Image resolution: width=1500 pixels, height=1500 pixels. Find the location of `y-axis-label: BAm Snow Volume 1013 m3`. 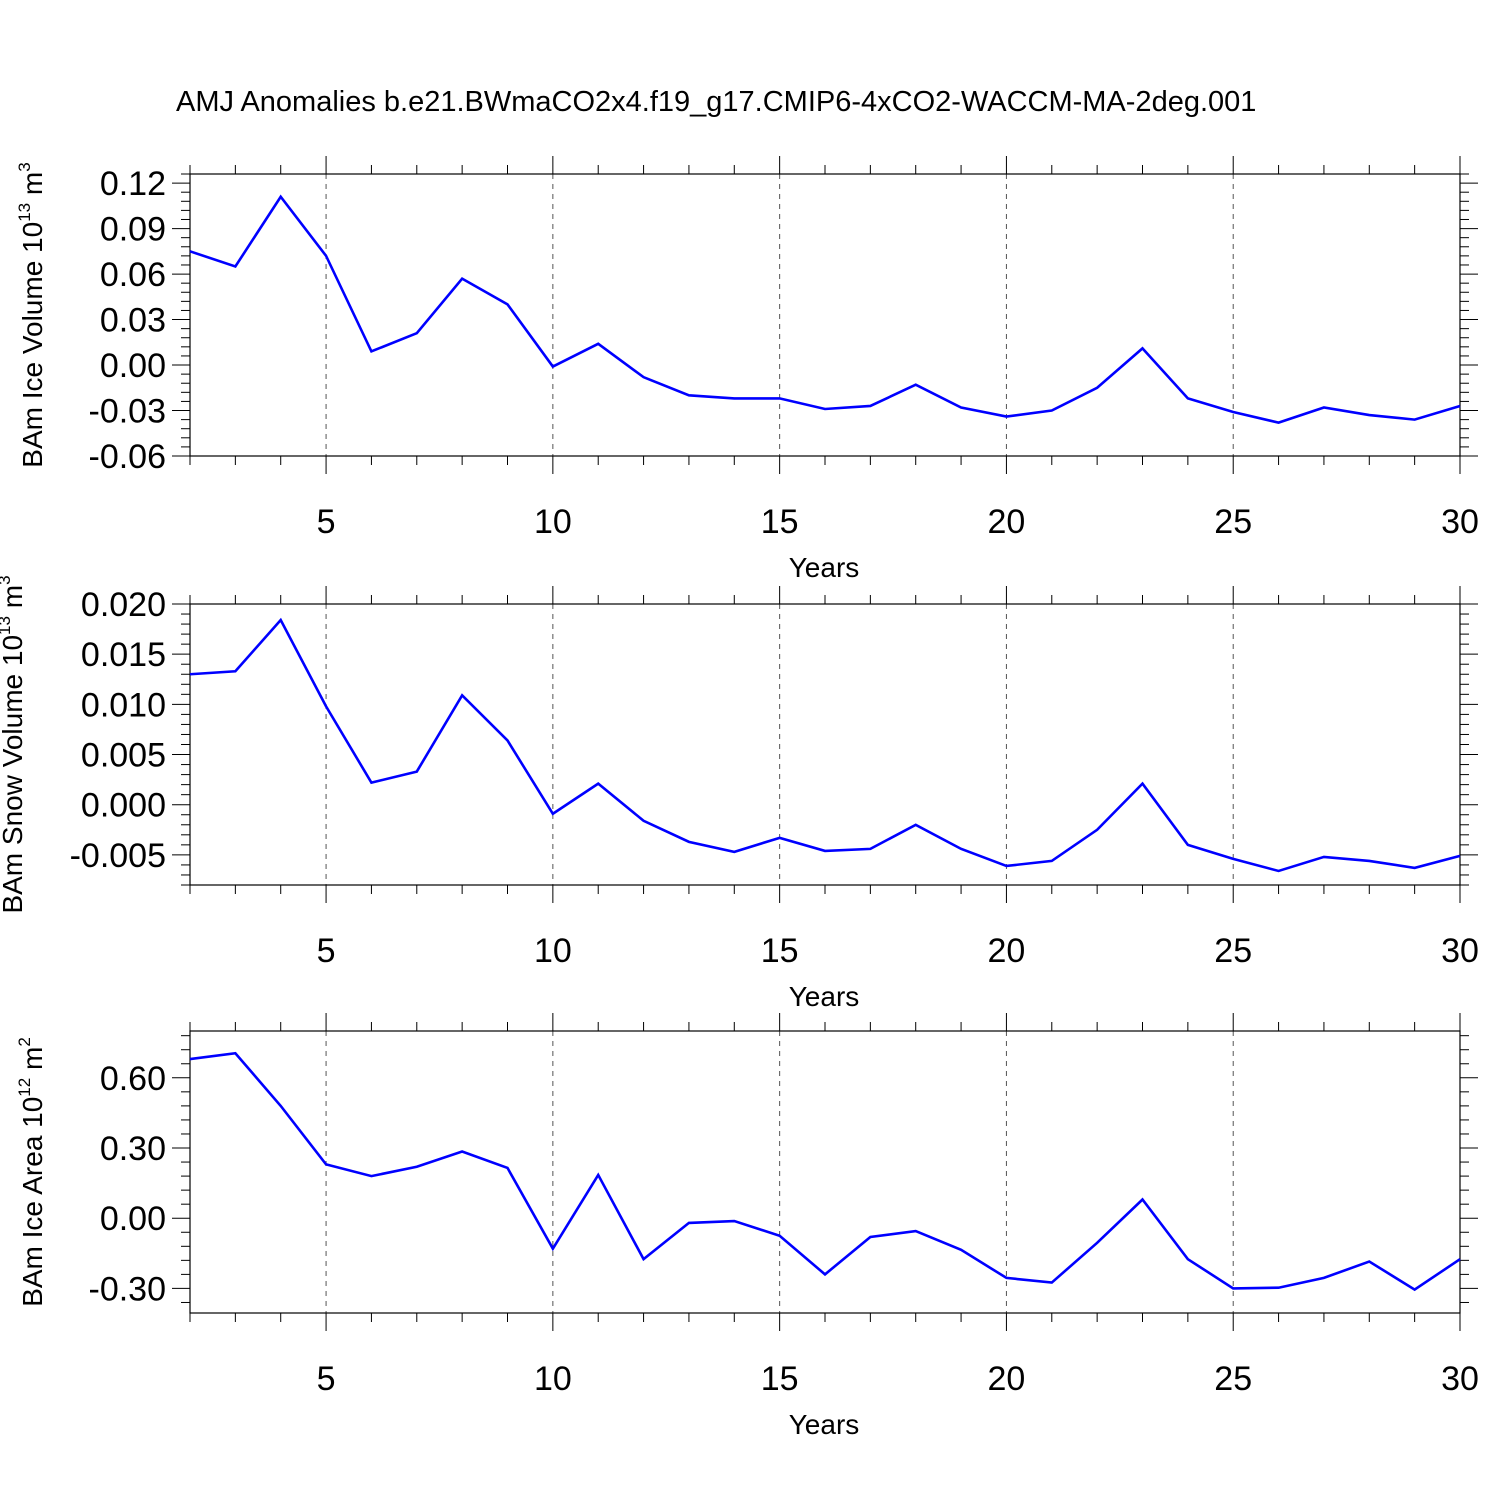

y-axis-label: BAm Snow Volume 1013 m3 is located at coordinates (14, 744).